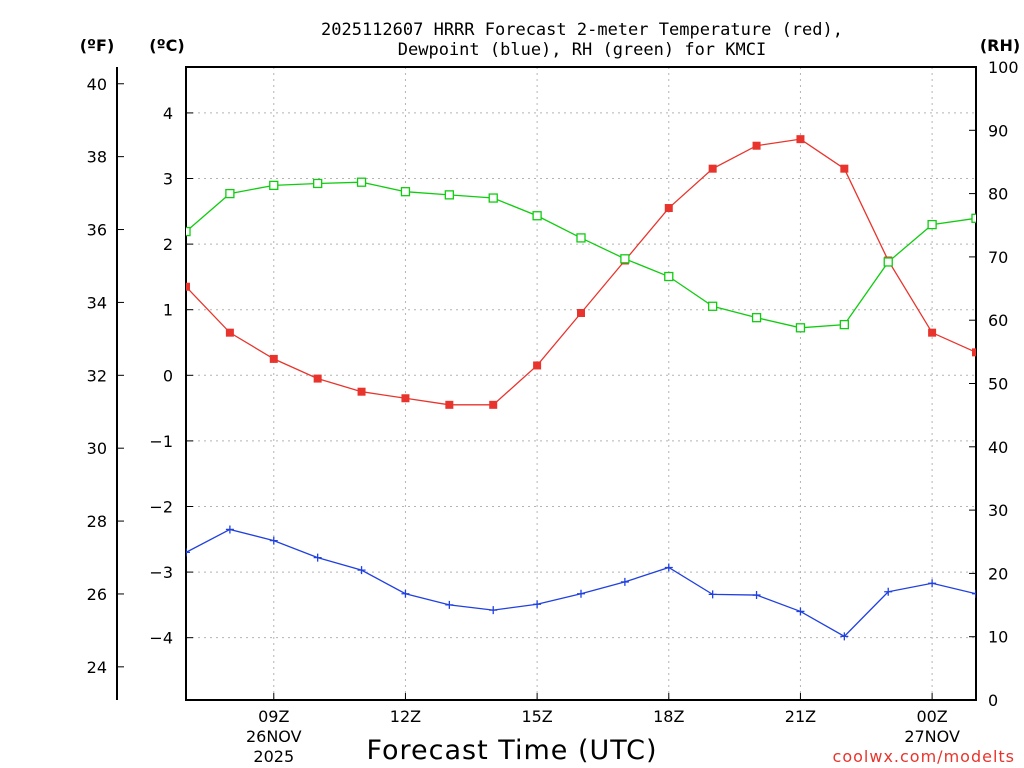 The image size is (1024, 768). Describe the element at coordinates (1003, 67) in the screenshot. I see `rh-tick-label: 100` at that location.